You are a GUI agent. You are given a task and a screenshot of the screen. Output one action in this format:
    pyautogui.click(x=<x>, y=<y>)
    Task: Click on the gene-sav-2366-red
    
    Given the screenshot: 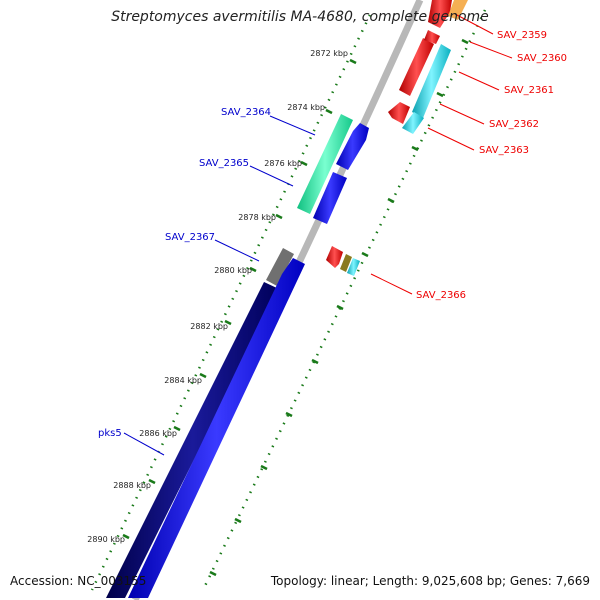 What is the action you would take?
    pyautogui.click(x=334, y=257)
    